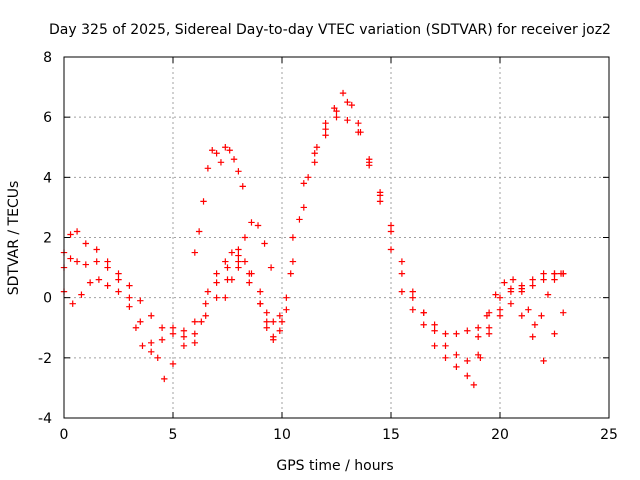 The image size is (640, 480). I want to click on x-tick-label: 25, so click(609, 435).